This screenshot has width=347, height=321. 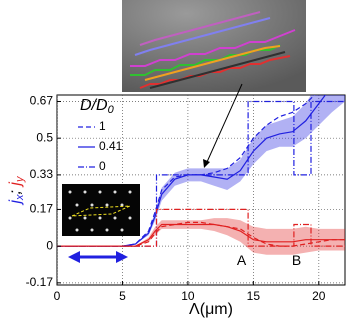 What do you see at coordinates (102, 126) in the screenshot?
I see `legend-label: 1` at bounding box center [102, 126].